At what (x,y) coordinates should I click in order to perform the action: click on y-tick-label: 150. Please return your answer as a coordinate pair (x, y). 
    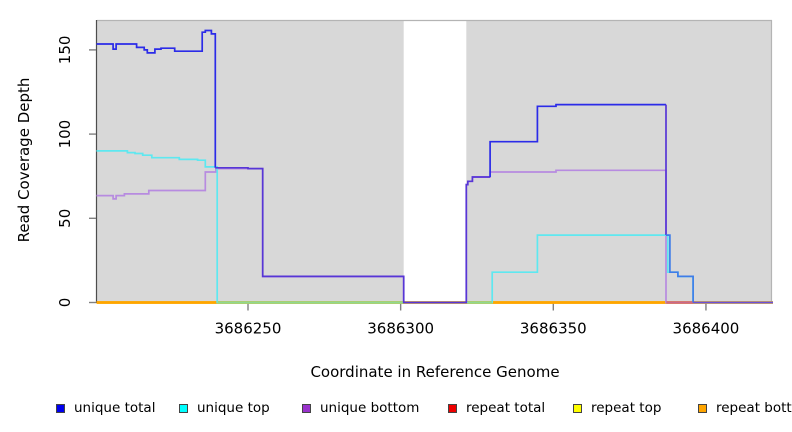
    Looking at the image, I should click on (65, 50).